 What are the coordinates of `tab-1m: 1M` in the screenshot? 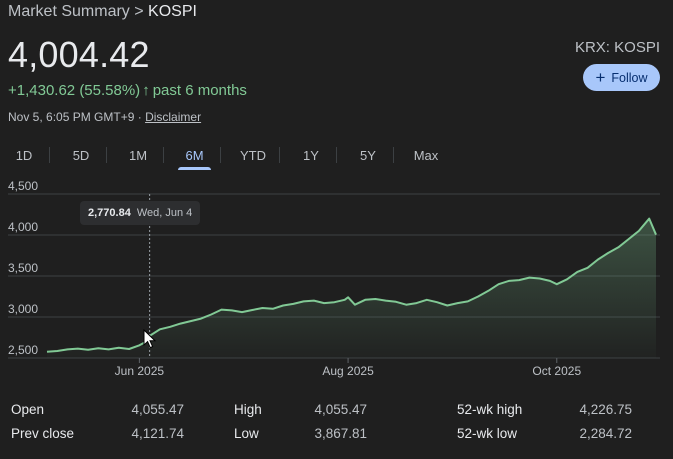 It's located at (138, 155).